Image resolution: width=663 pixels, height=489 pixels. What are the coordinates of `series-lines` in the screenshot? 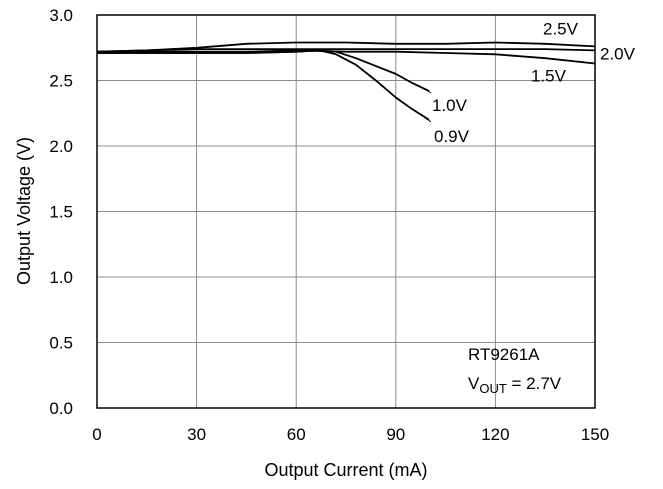 It's located at (346, 81).